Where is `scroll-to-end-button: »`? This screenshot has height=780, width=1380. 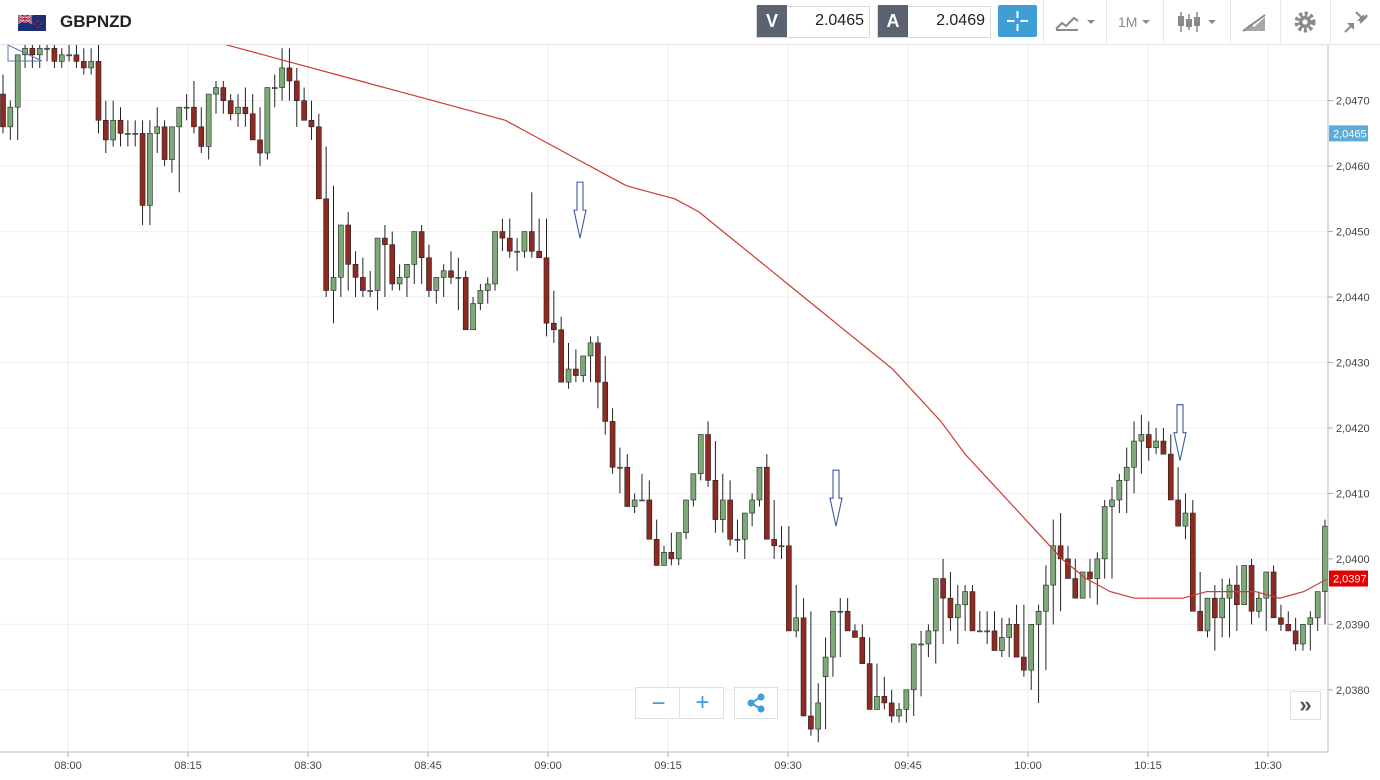
scroll-to-end-button: » is located at coordinates (1305, 705).